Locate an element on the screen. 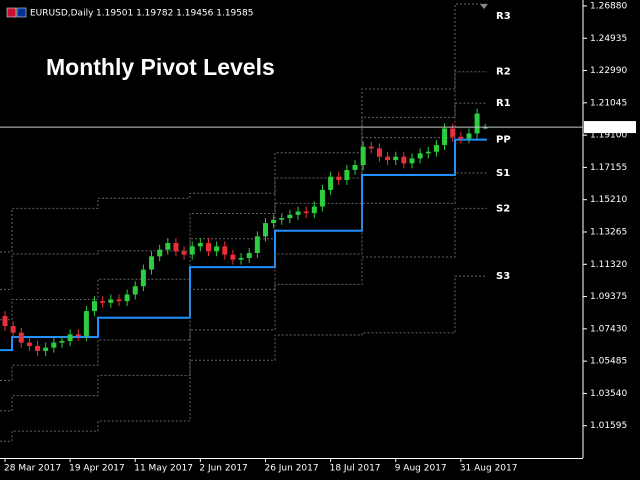 This screenshot has width=640, height=480. x-tick-label: 11 May 2017 is located at coordinates (163, 469).